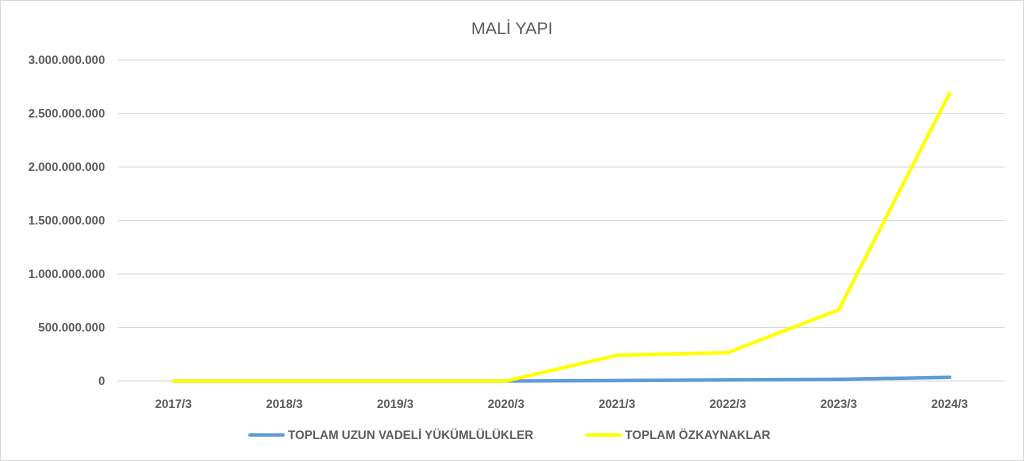 The image size is (1024, 461). I want to click on y-tick-label: 2.500.000.000, so click(66, 114).